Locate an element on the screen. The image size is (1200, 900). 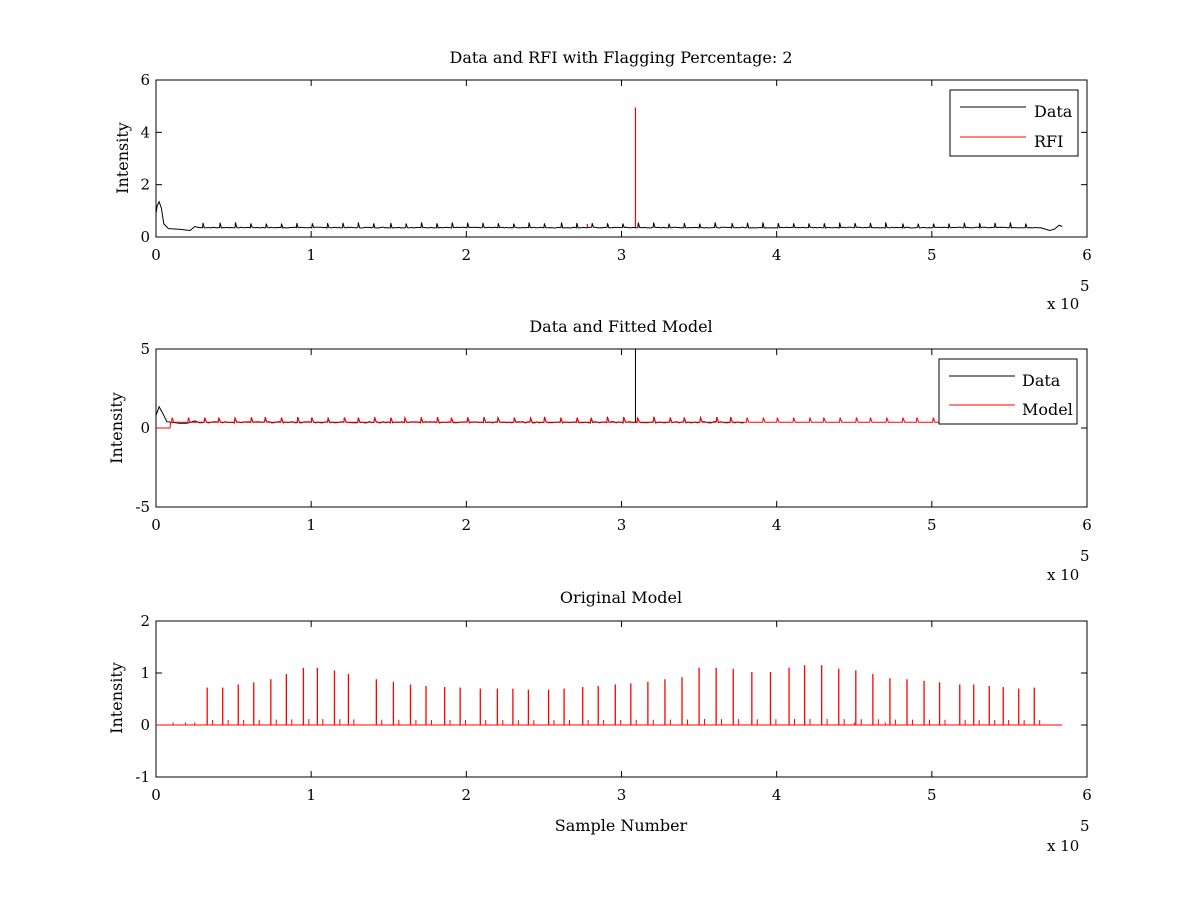
panel-1-axes-box is located at coordinates (621, 158).